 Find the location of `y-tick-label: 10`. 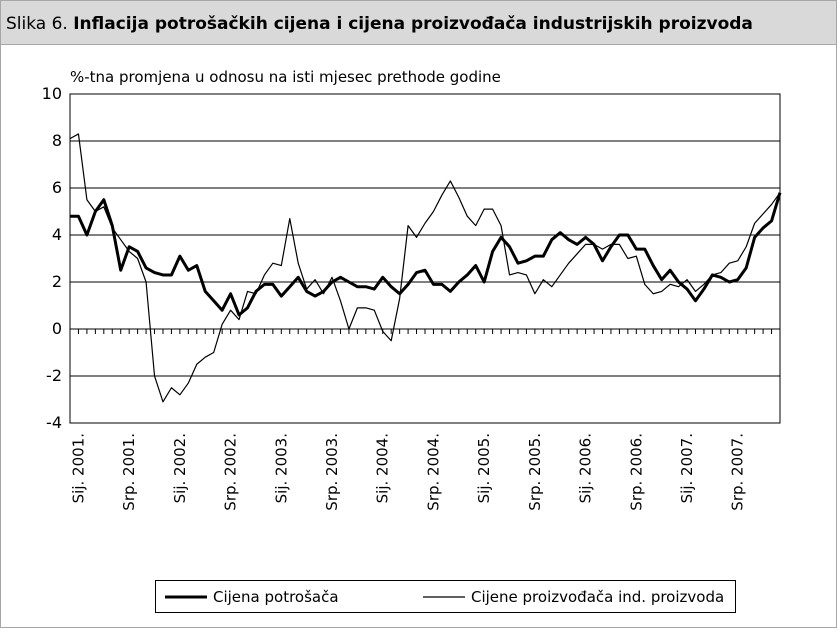

y-tick-label: 10 is located at coordinates (52, 93).